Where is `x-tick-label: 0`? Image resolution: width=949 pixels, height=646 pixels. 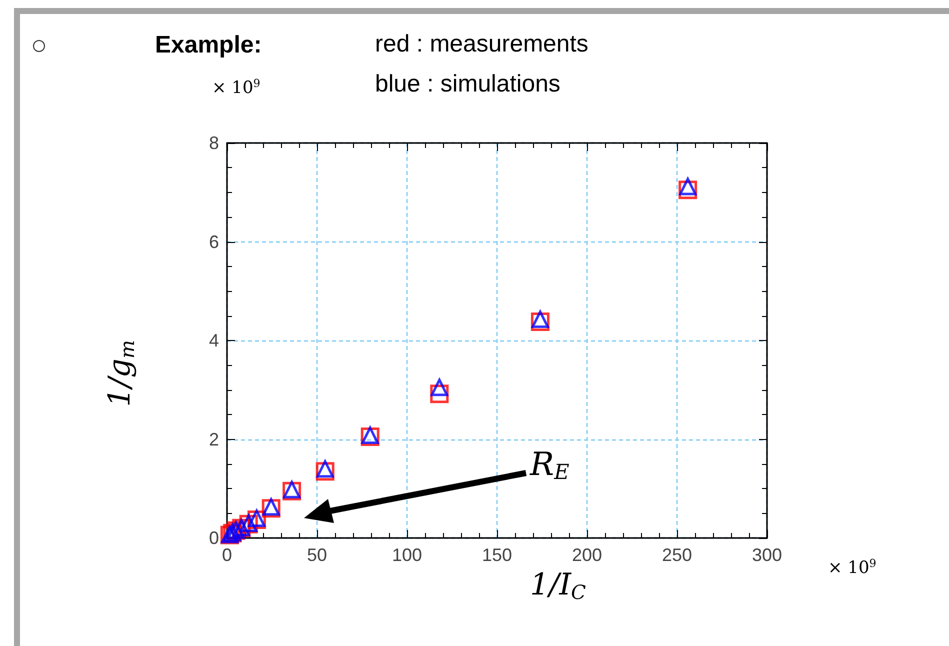
x-tick-label: 0 is located at coordinates (227, 555).